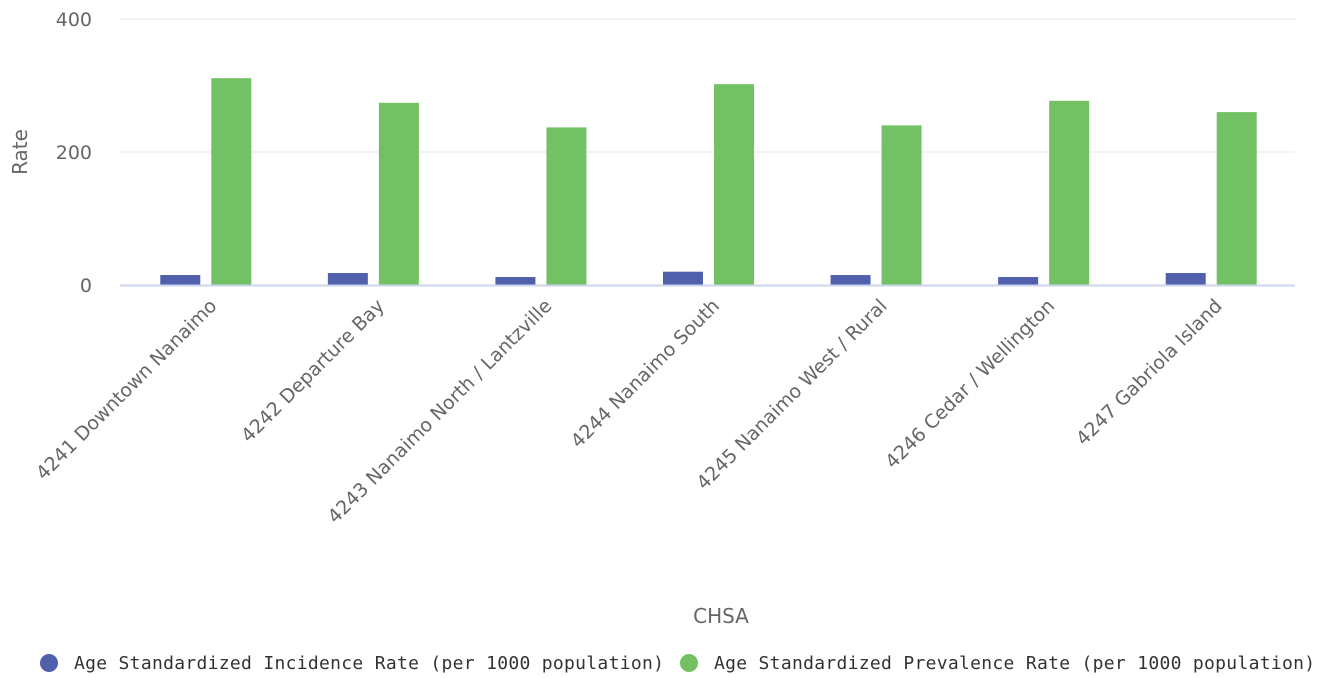  Describe the element at coordinates (645, 373) in the screenshot. I see `x-tick-label: 4244 Nanaimo South` at that location.